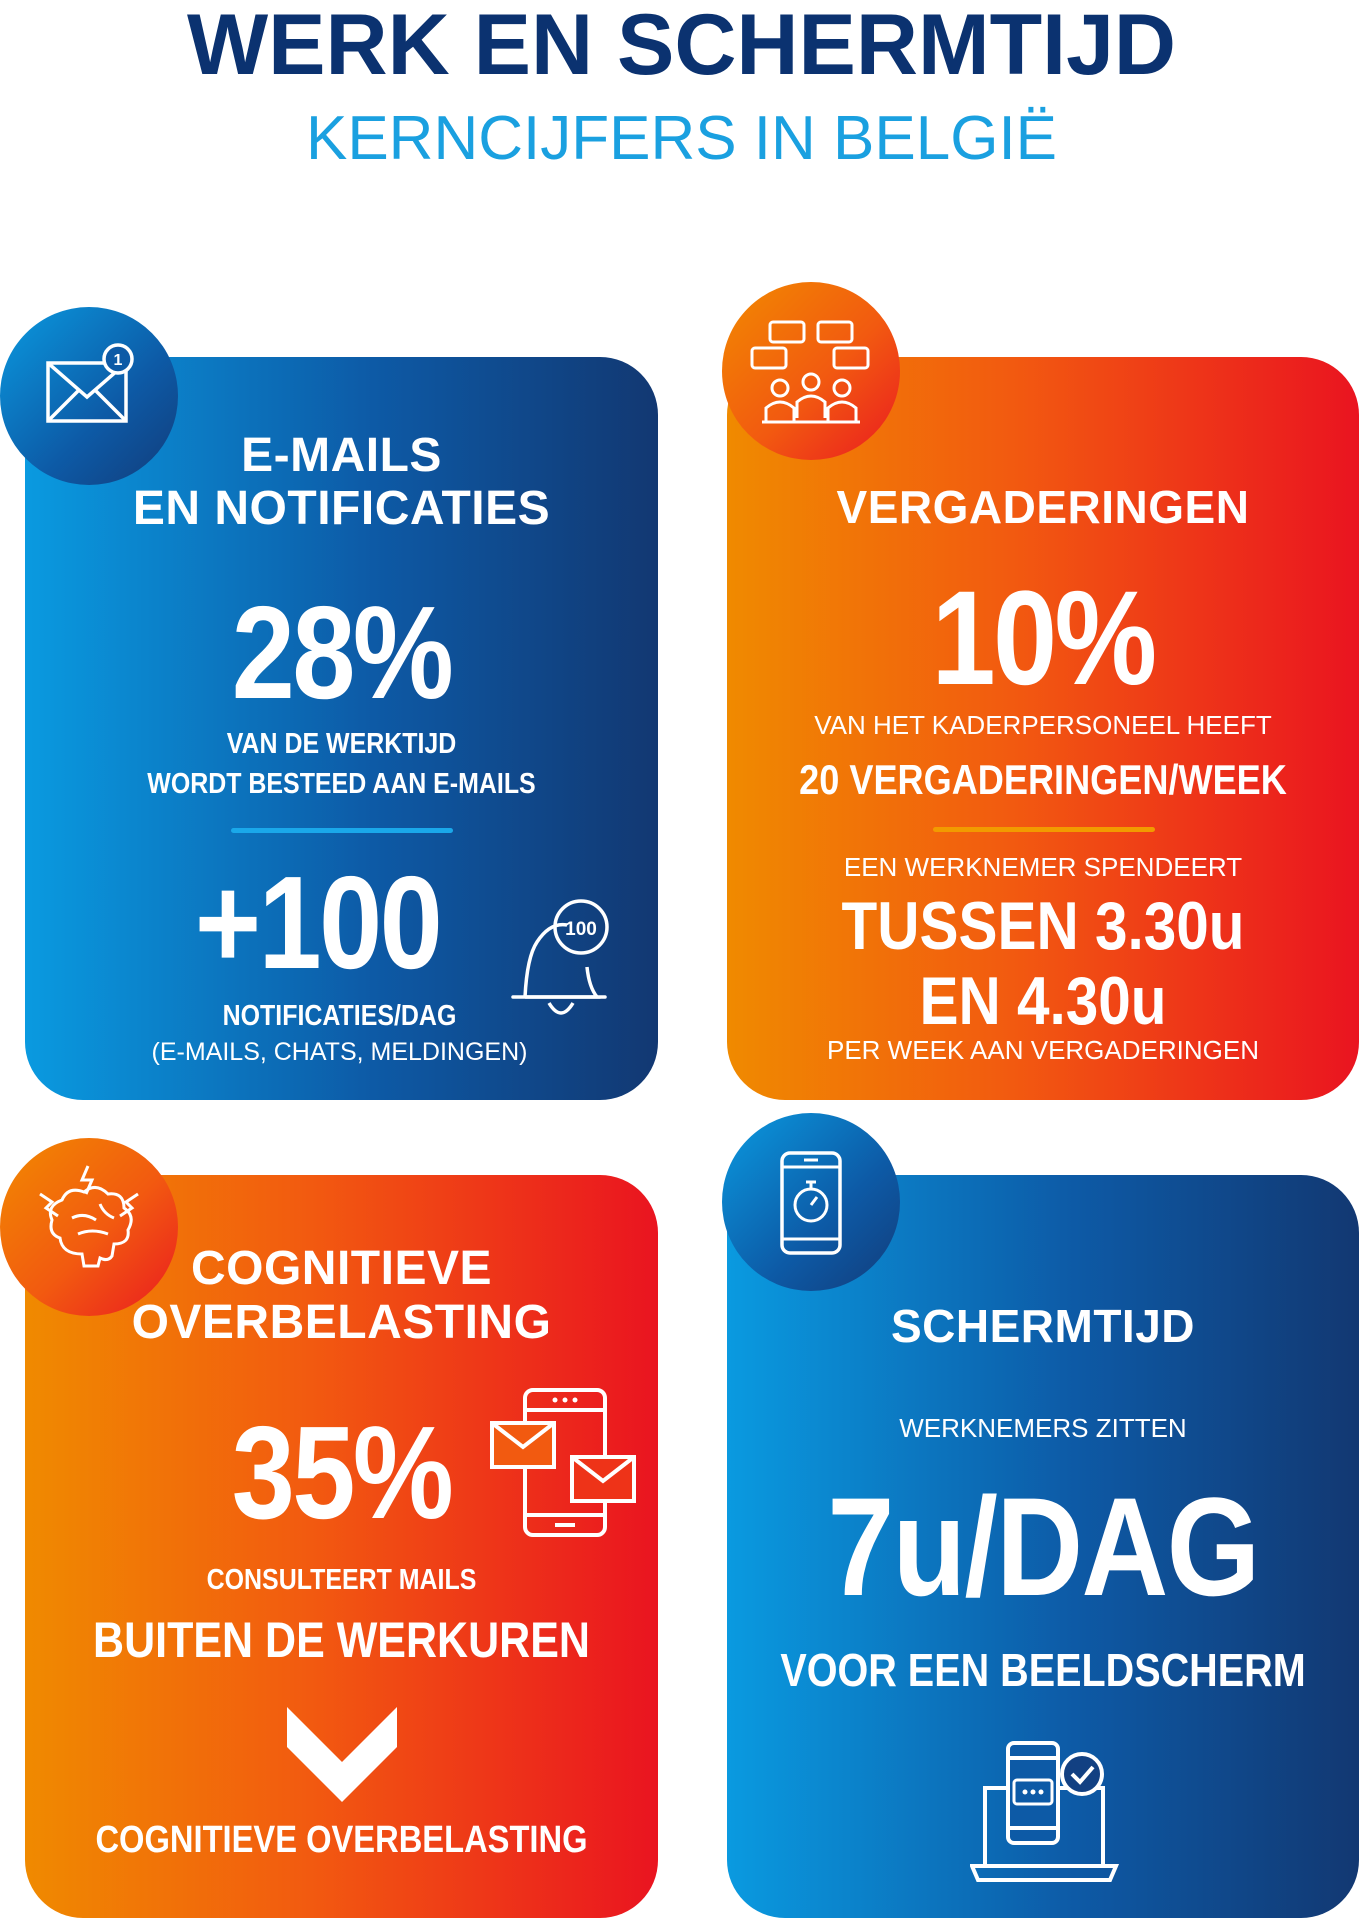  What do you see at coordinates (90, 383) in the screenshot?
I see `envelope-icon: 1` at bounding box center [90, 383].